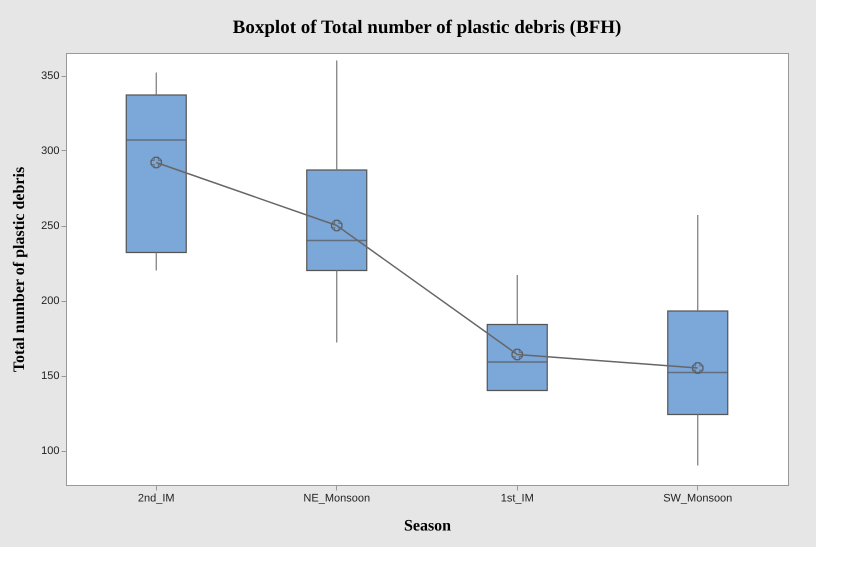  Describe the element at coordinates (336, 498) in the screenshot. I see `x-tick-label: NE_Monsoon` at that location.